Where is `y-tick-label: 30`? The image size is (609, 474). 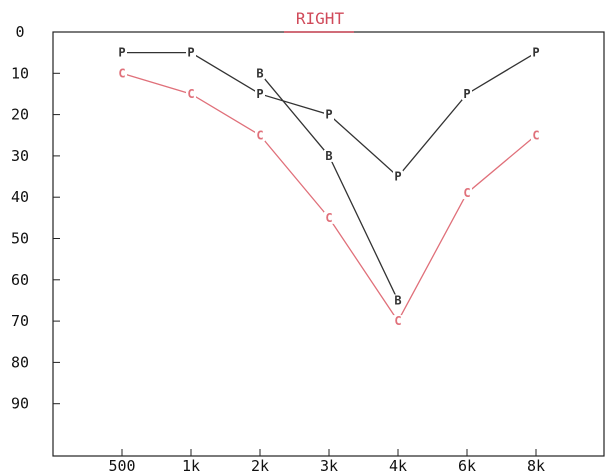
y-tick-label: 30 is located at coordinates (20, 156).